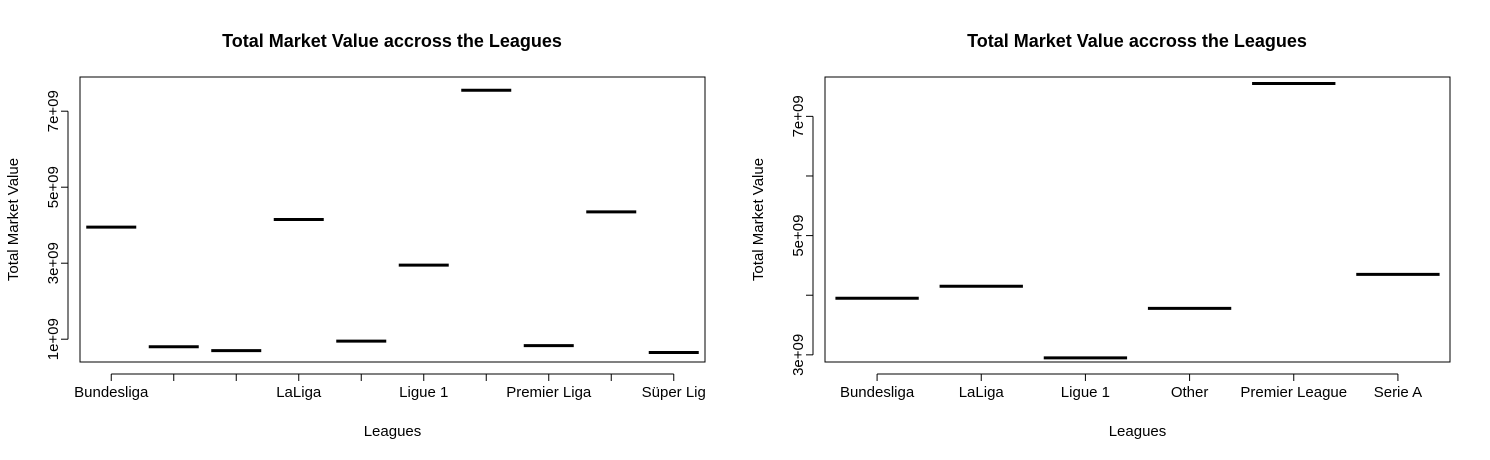 The image size is (1490, 460). Describe the element at coordinates (1190, 392) in the screenshot. I see `x-tick-label: Other` at that location.